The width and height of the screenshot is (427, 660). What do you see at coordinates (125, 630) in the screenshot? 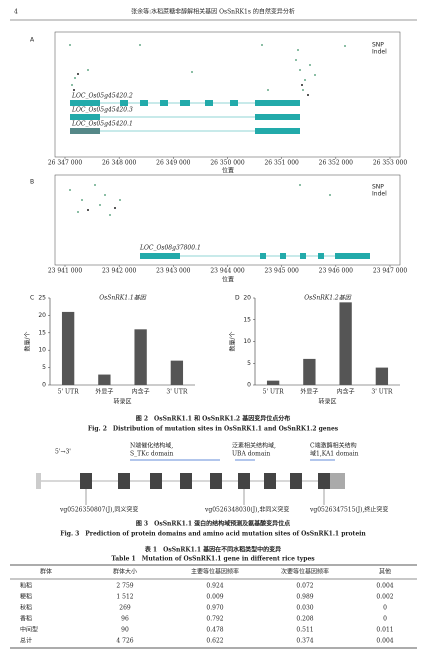
I see `table-cell: 90` at bounding box center [125, 630].